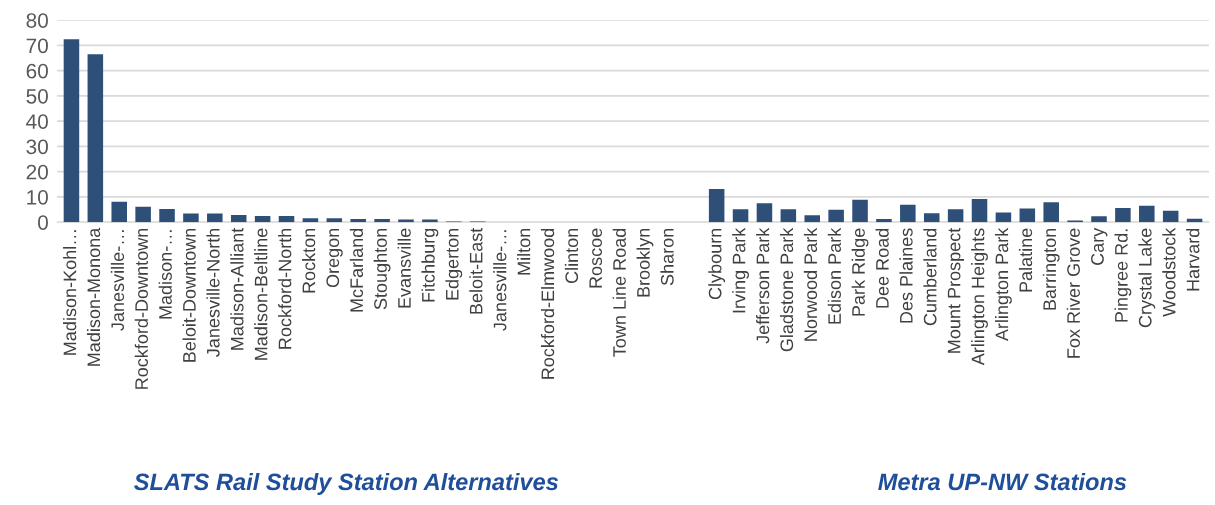 This screenshot has height=505, width=1215. Describe the element at coordinates (93, 296) in the screenshot. I see `x-tick-label: Madison-Monona` at that location.